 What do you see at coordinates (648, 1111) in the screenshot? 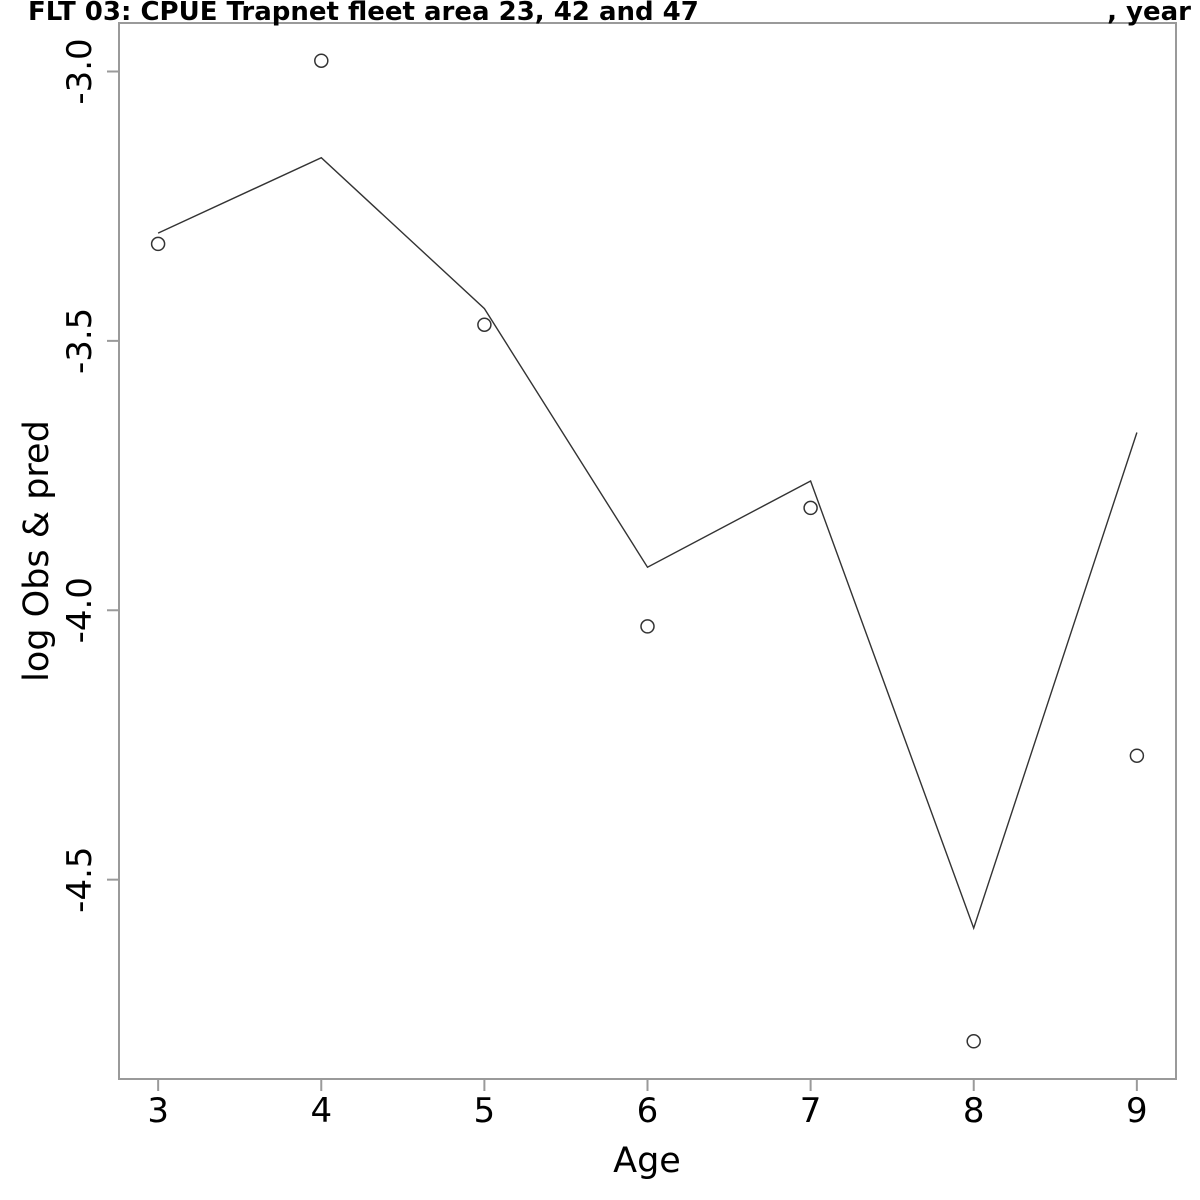
I see `x-axis-tick-label: 6` at bounding box center [648, 1111].